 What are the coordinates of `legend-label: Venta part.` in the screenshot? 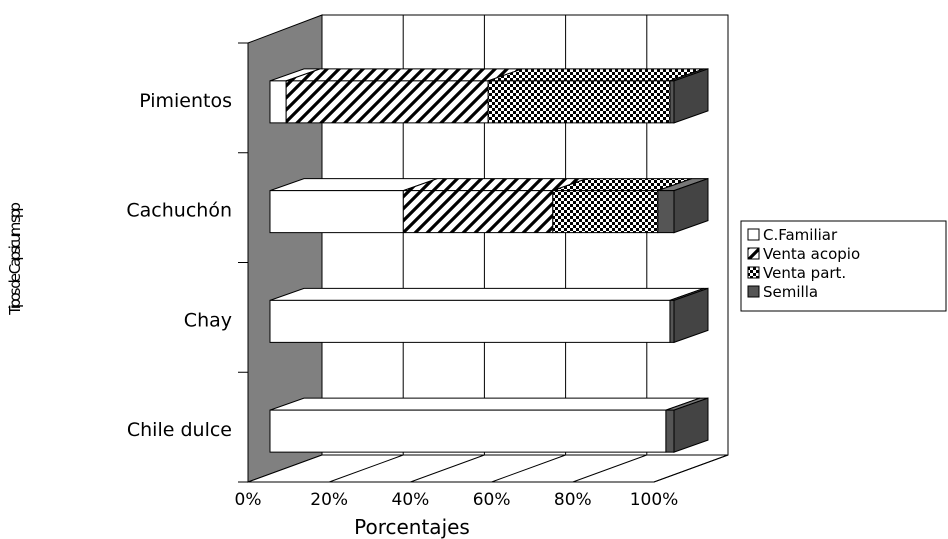 It's located at (804, 273).